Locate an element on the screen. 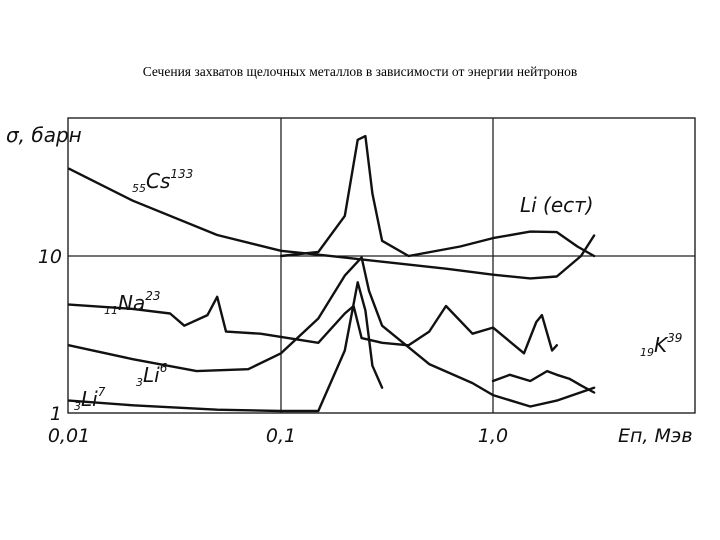 This screenshot has width=720, height=540. series-line-11na23 is located at coordinates (313, 325).